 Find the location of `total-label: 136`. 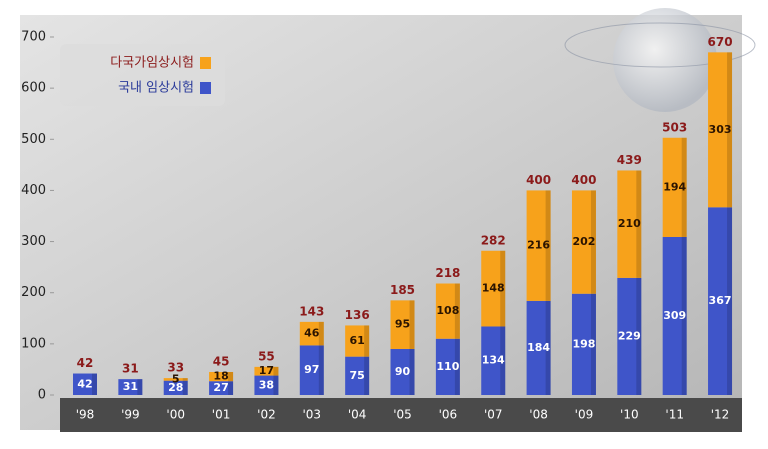

total-label: 136 is located at coordinates (357, 315).